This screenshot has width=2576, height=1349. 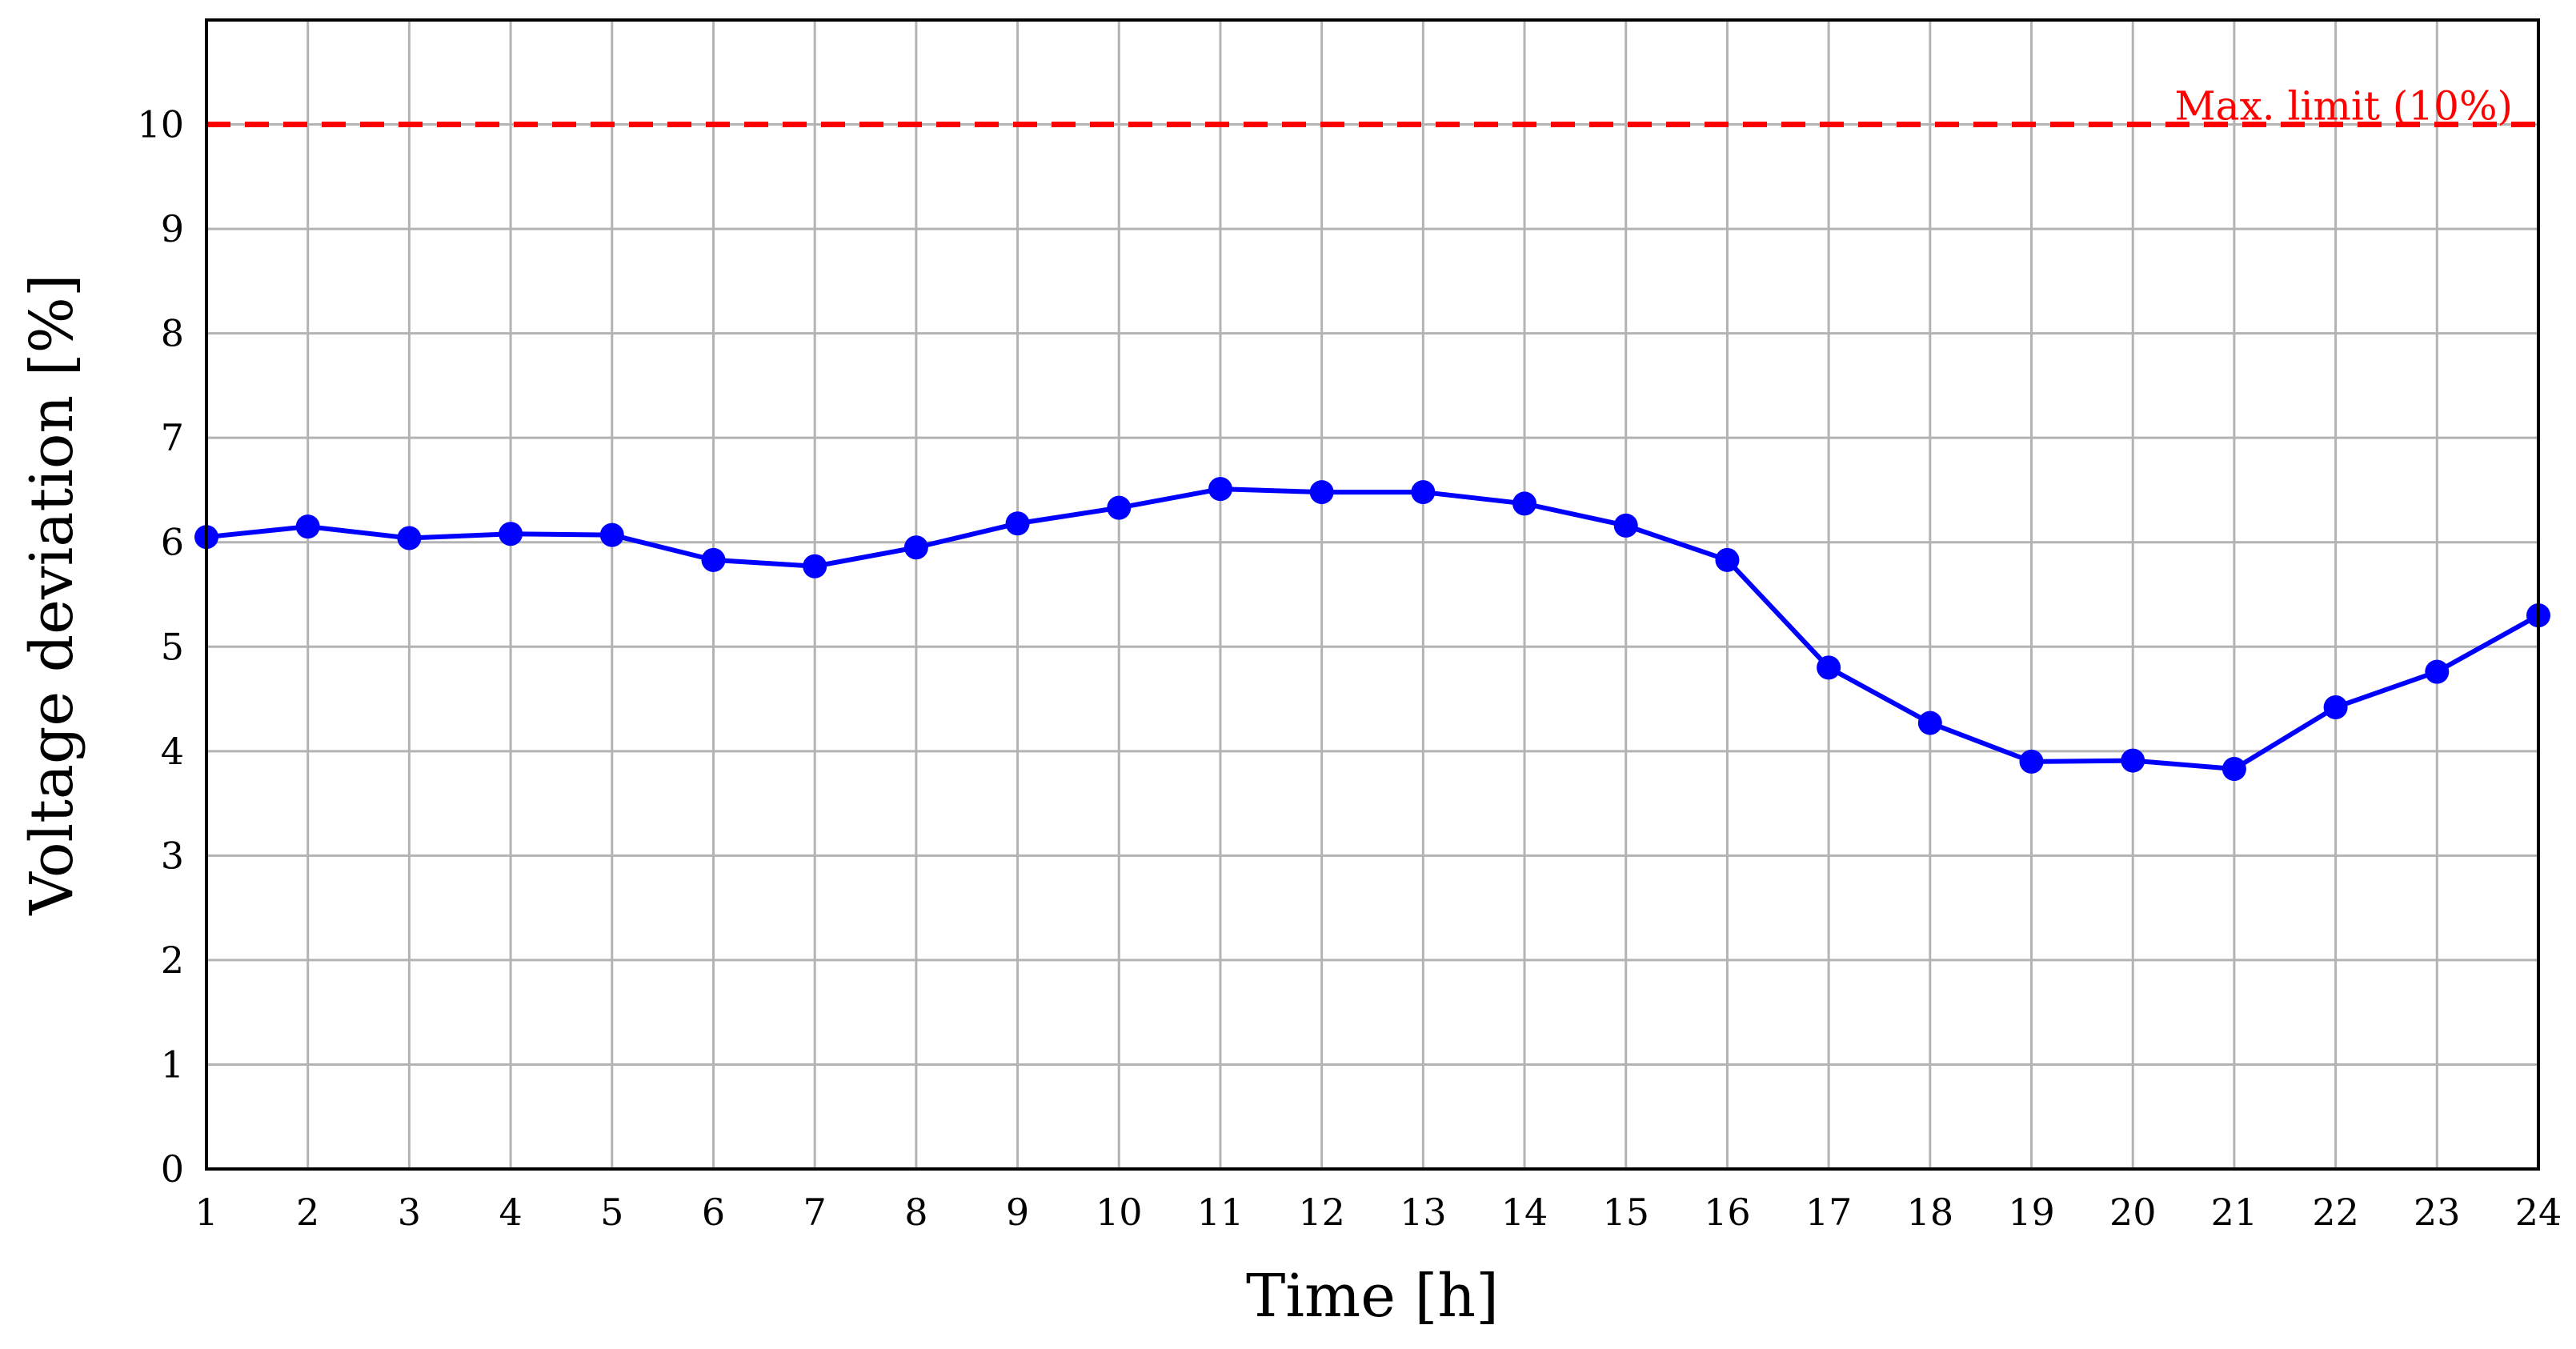 What do you see at coordinates (172, 333) in the screenshot?
I see `y-tick-label: 8` at bounding box center [172, 333].